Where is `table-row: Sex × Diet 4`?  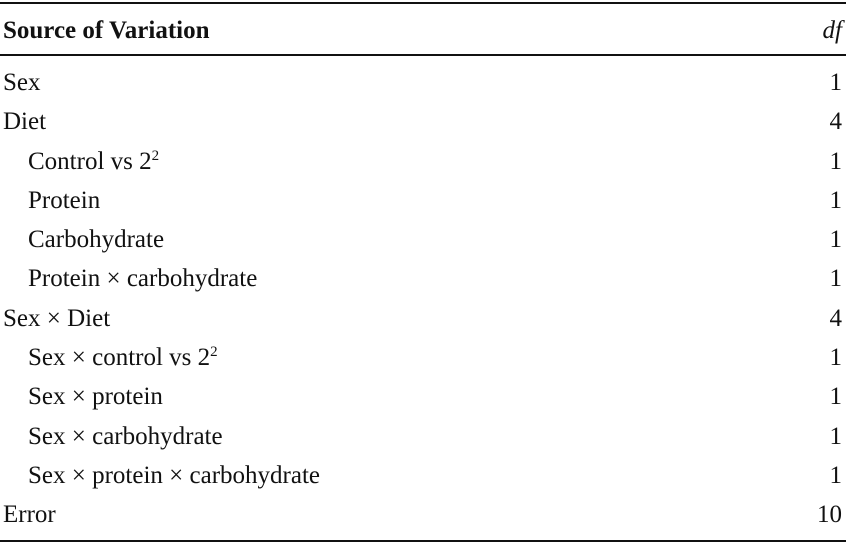 table-row: Sex × Diet 4 is located at coordinates (423, 318).